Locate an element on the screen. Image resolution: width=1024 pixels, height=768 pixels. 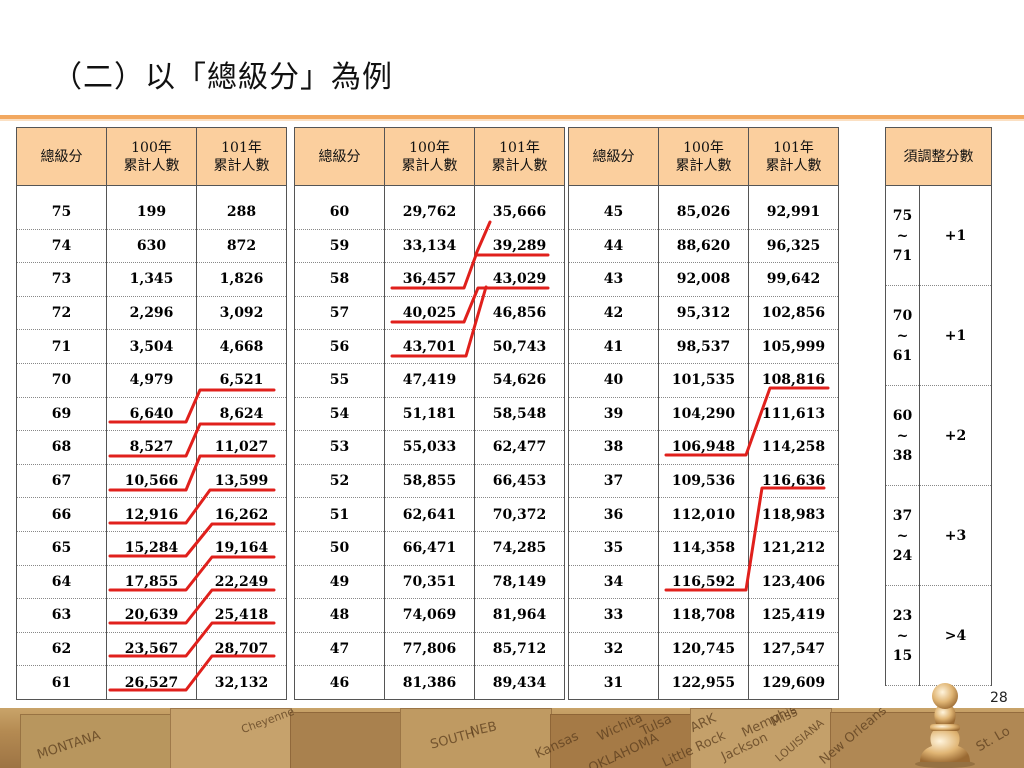
table-row: 32 120,745 127,547 is located at coordinates (703, 649).